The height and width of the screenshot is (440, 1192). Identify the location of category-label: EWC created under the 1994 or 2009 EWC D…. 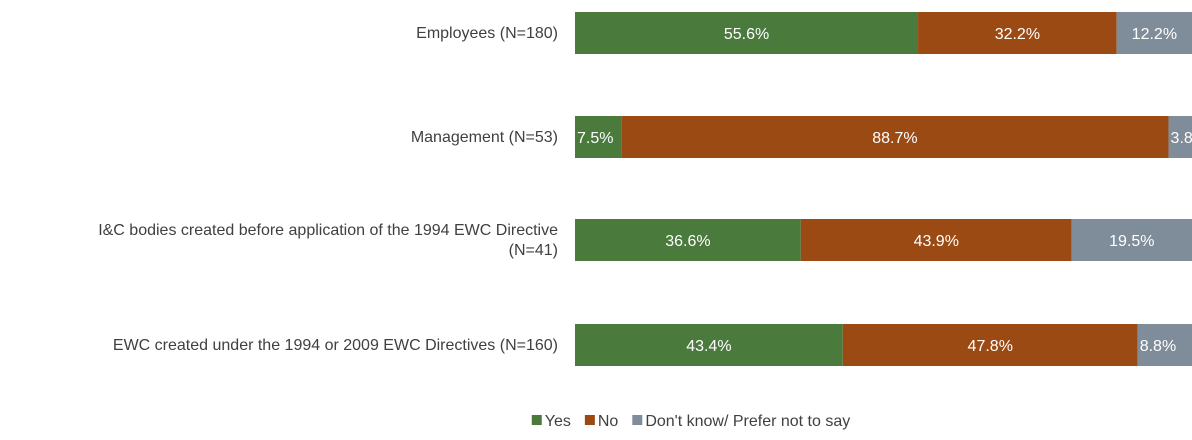
(335, 345).